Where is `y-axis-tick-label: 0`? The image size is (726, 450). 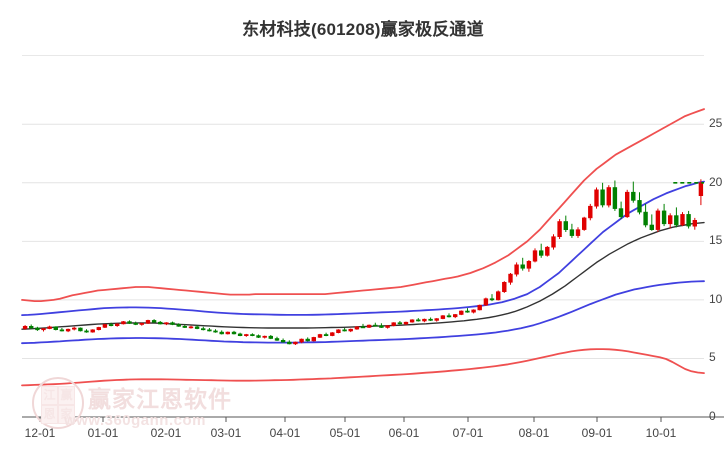
y-axis-tick-label: 0 is located at coordinates (712, 416).